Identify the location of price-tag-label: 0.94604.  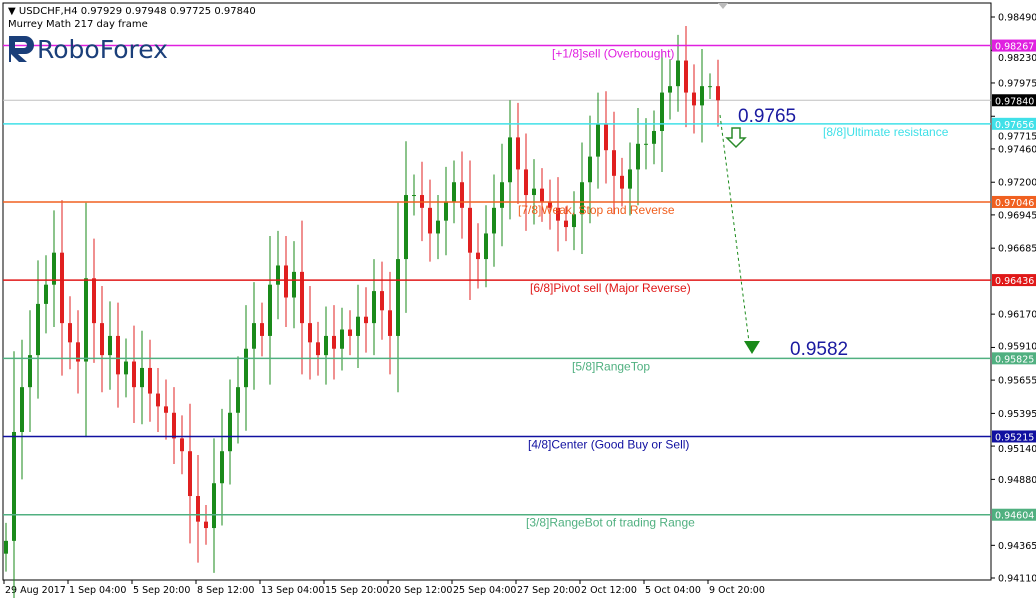
(1014, 516).